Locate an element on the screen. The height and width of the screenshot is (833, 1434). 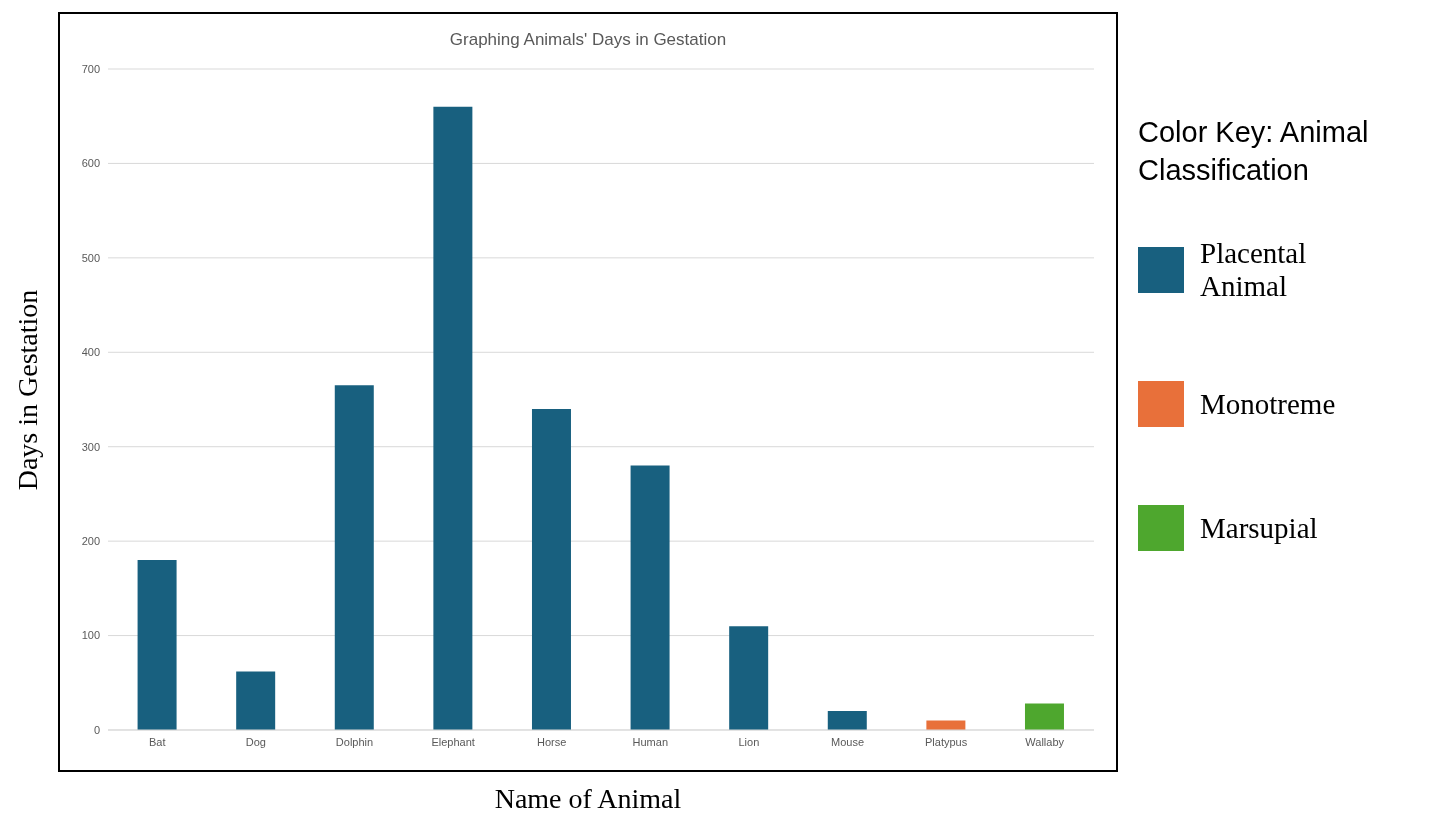
y-tick-label: 600 is located at coordinates (90, 163).